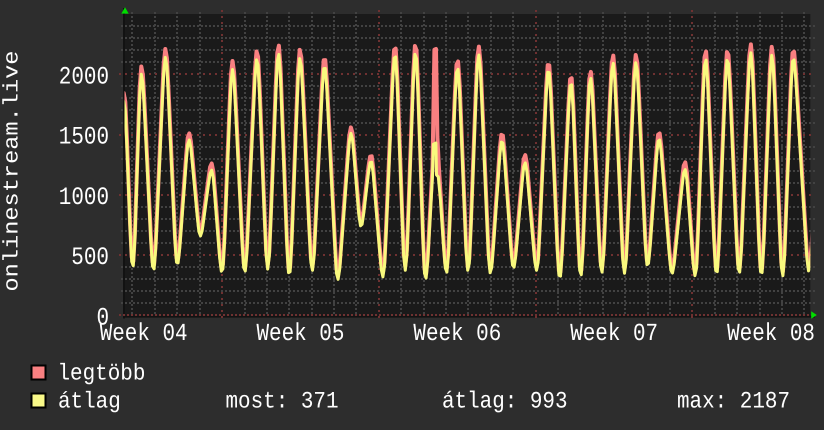 The image size is (824, 430). What do you see at coordinates (102, 374) in the screenshot?
I see `svg-text: legtöbb` at bounding box center [102, 374].